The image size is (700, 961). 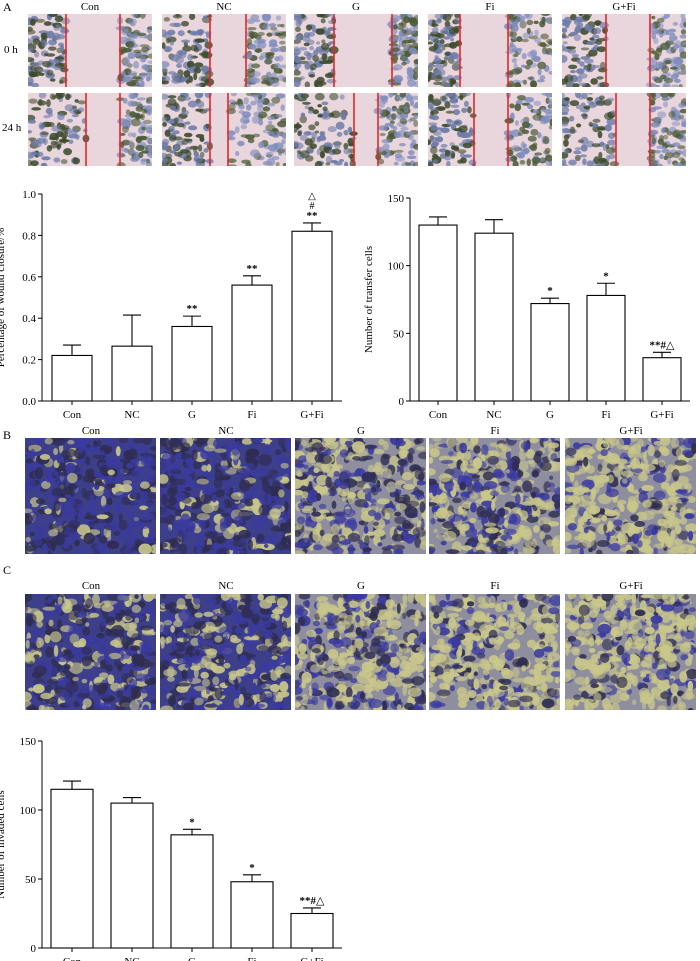 I want to click on panel-c-header-0: Con, so click(x=91, y=586).